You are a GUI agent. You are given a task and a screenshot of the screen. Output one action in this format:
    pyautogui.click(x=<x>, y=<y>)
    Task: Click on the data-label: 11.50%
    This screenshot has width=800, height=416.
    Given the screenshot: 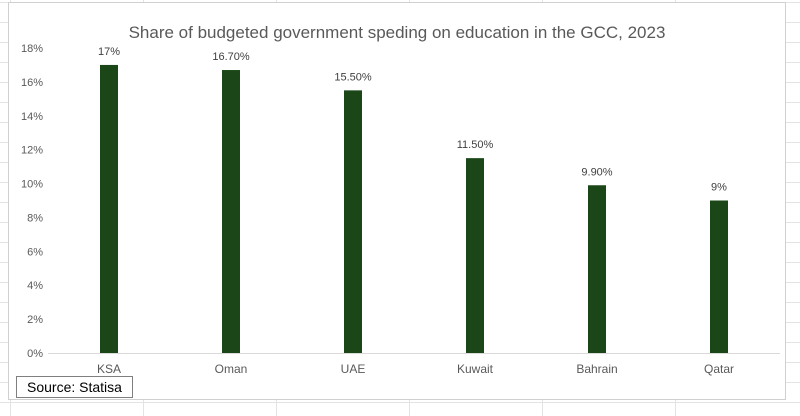 What is the action you would take?
    pyautogui.click(x=475, y=145)
    